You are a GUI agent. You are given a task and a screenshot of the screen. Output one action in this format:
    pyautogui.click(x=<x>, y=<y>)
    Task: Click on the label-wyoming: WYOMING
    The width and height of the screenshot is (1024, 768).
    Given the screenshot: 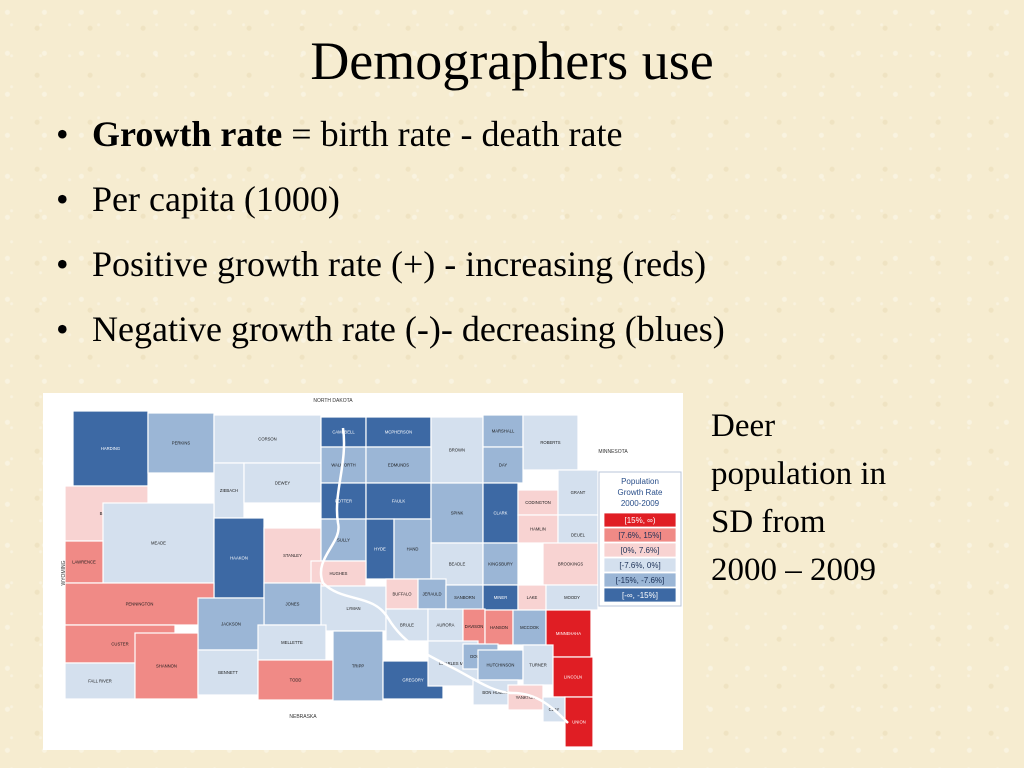 What is the action you would take?
    pyautogui.click(x=64, y=572)
    